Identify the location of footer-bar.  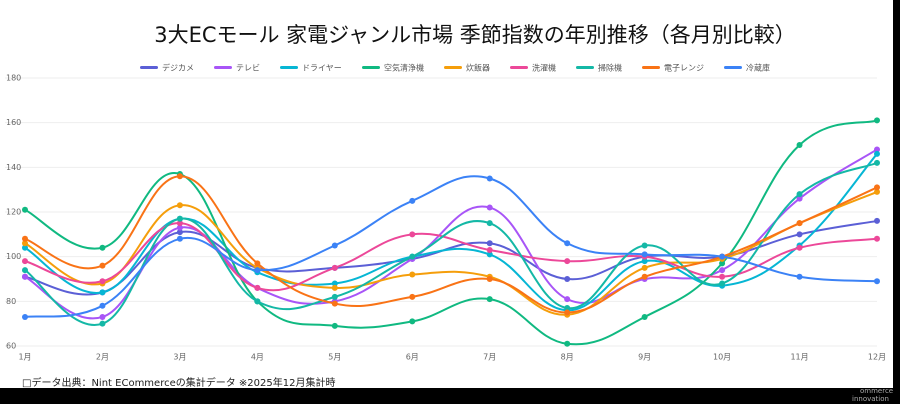
(450, 396).